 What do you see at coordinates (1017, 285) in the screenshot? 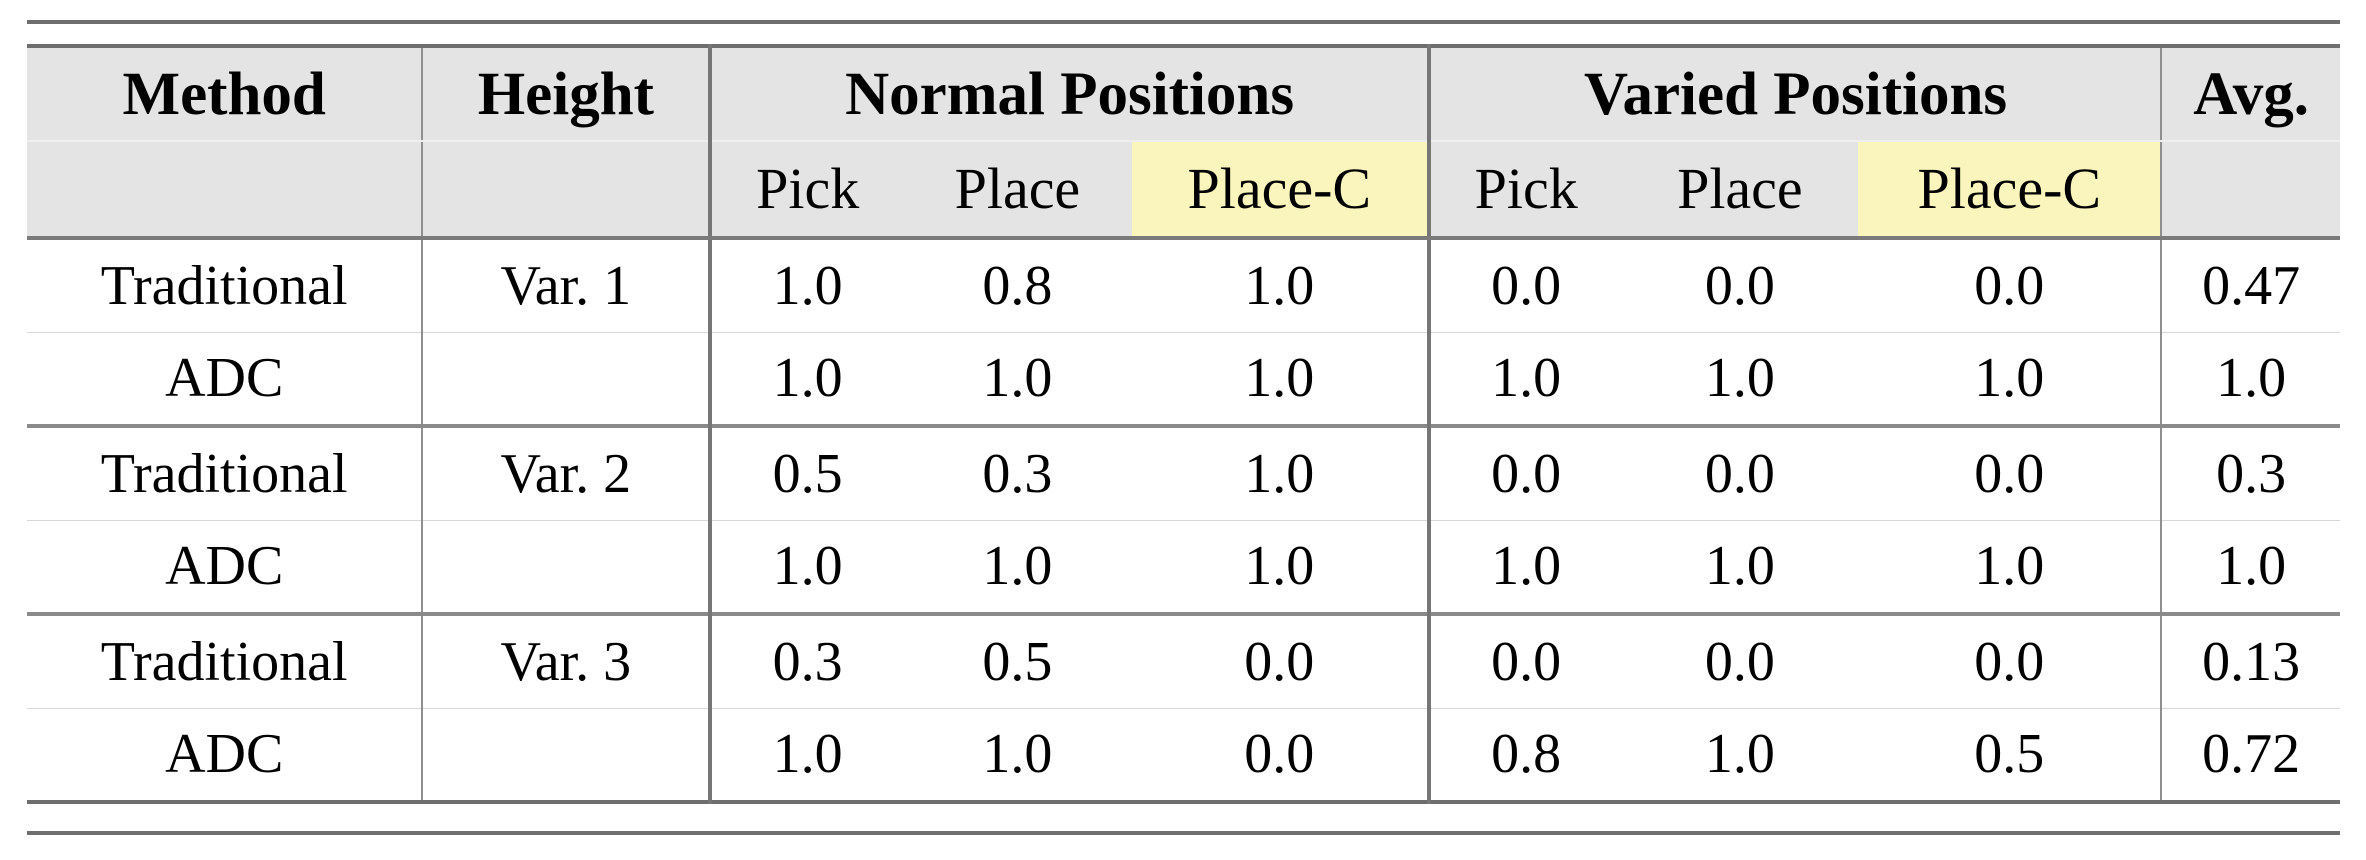
I see `cell-normal-place: 0.8` at bounding box center [1017, 285].